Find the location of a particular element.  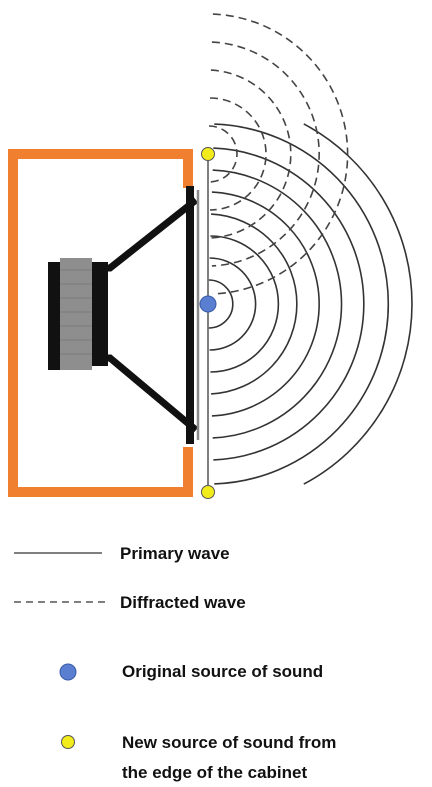

magnet is located at coordinates (76, 314).